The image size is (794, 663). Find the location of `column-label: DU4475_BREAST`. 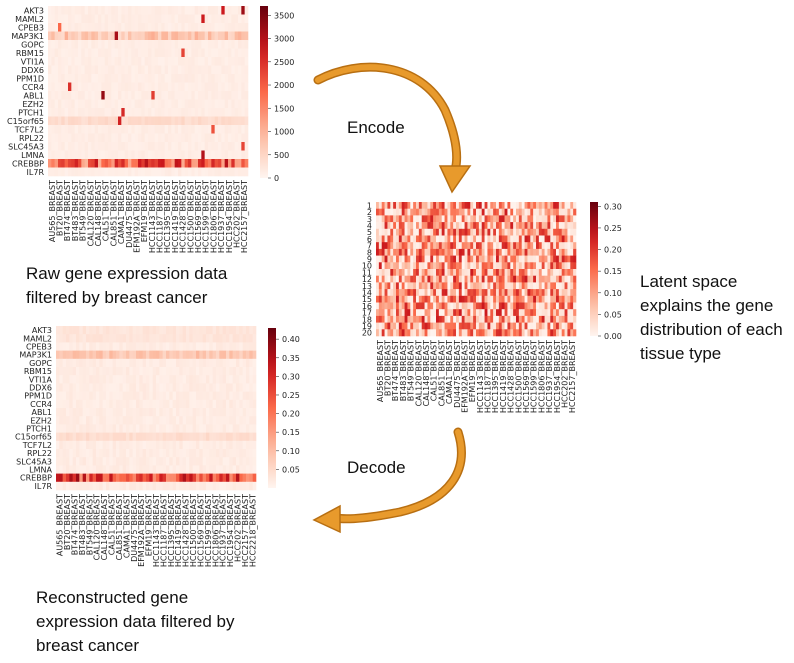

column-label: DU4475_BREAST is located at coordinates (129, 214).